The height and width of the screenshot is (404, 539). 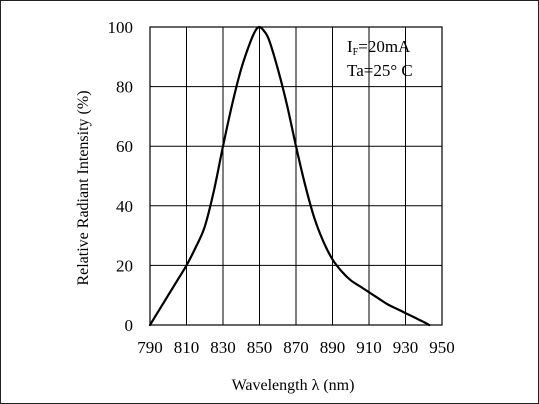 I want to click on x-tick-label: 910, so click(x=369, y=347).